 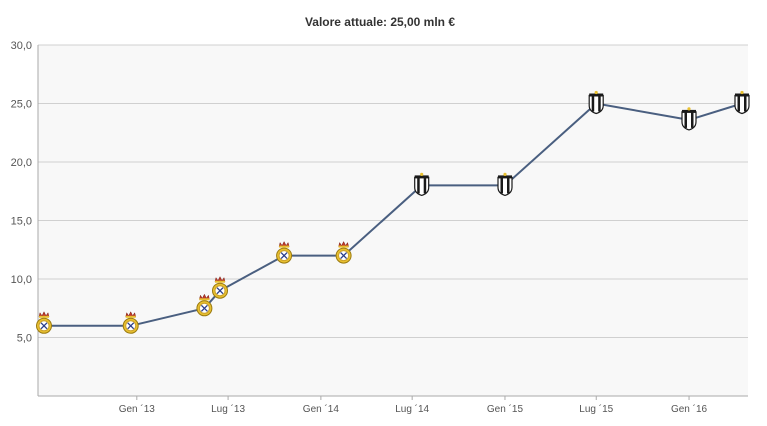 What do you see at coordinates (412, 409) in the screenshot?
I see `x-tick-label: Lug ´14` at bounding box center [412, 409].